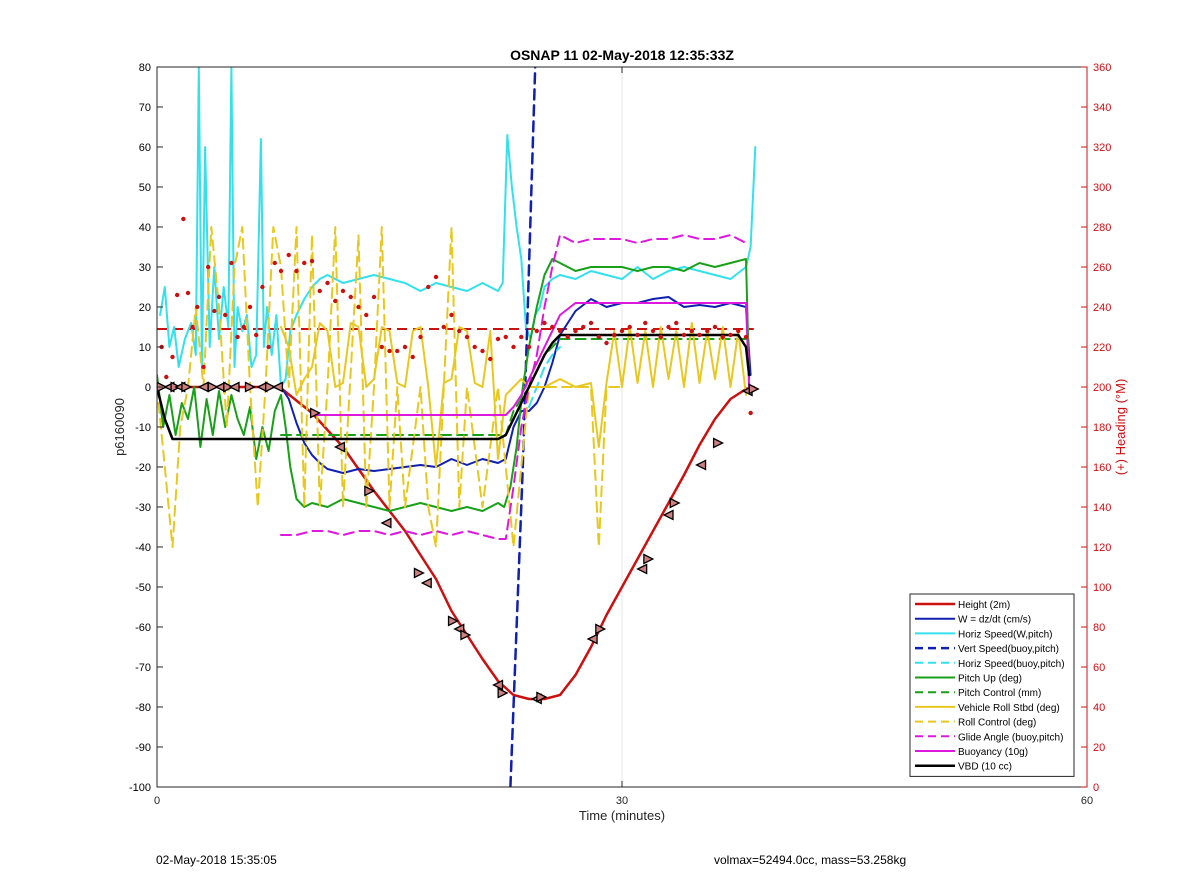  What do you see at coordinates (145, 68) in the screenshot?
I see `y-tick-label: 80` at bounding box center [145, 68].